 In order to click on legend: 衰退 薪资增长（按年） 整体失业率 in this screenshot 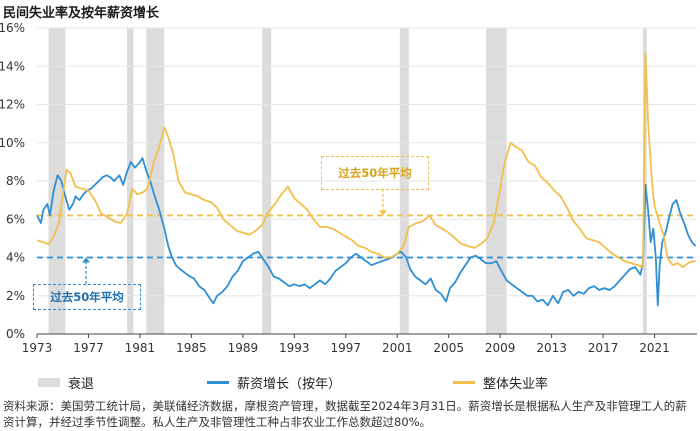, I will do `click(350, 383)`.